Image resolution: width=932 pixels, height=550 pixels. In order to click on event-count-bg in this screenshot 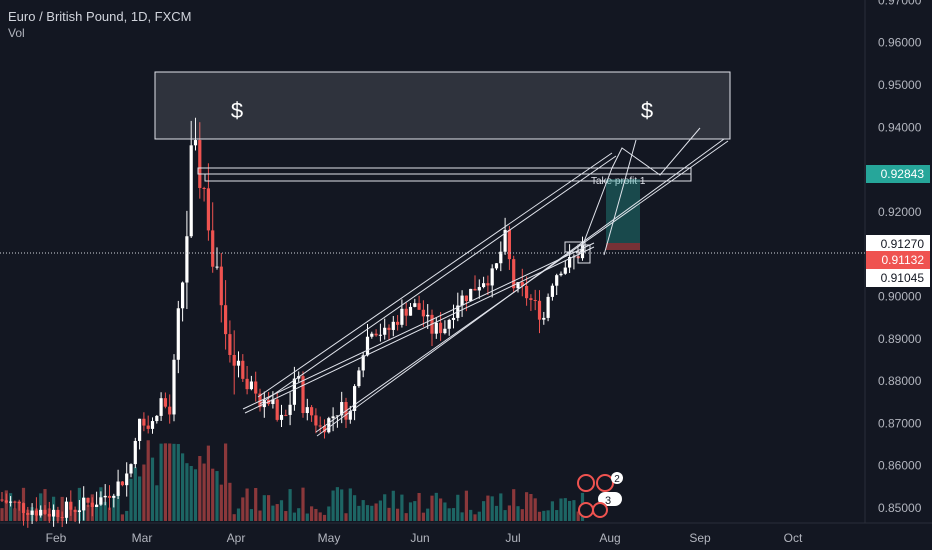, I will do `click(617, 478)`.